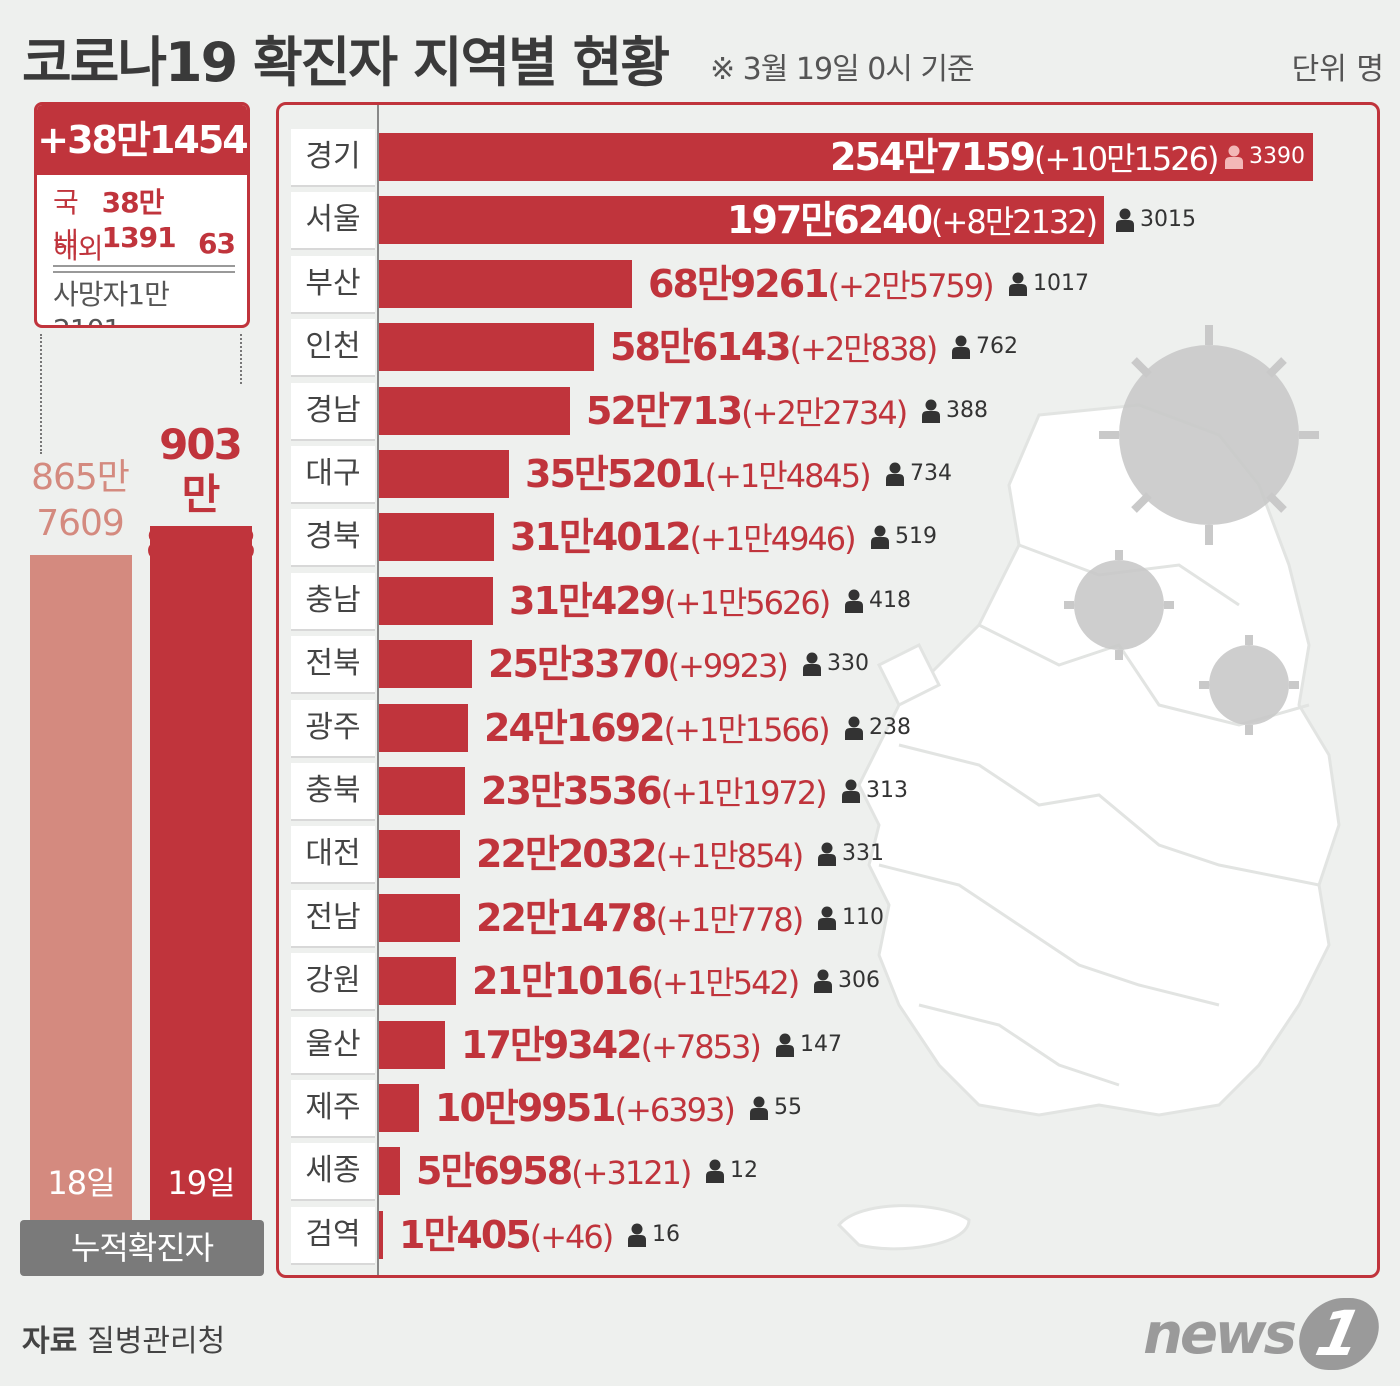  What do you see at coordinates (701, 1046) in the screenshot?
I see `region-daily-new: (+7853)` at bounding box center [701, 1046].